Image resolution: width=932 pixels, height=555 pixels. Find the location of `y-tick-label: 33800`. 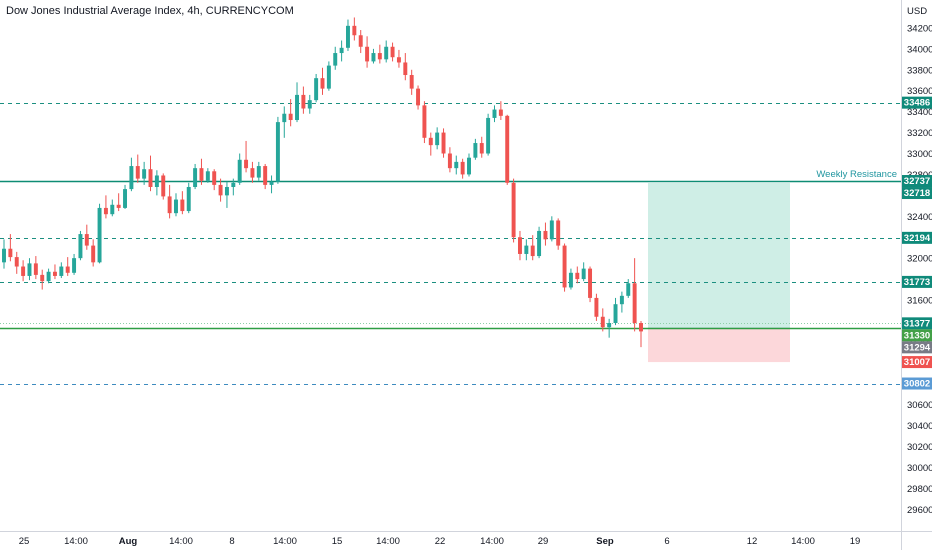

y-tick-label: 33800 is located at coordinates (919, 70).